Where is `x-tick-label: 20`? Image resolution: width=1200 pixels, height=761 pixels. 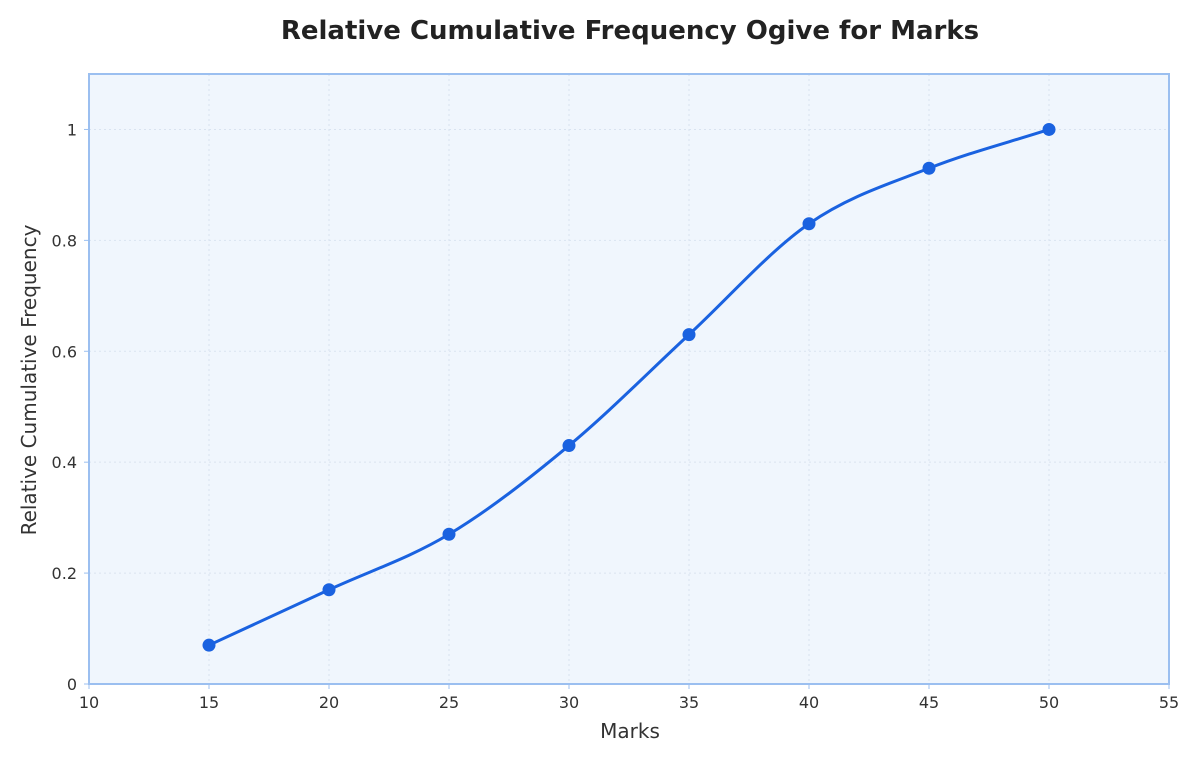
x-tick-label: 20 is located at coordinates (329, 702).